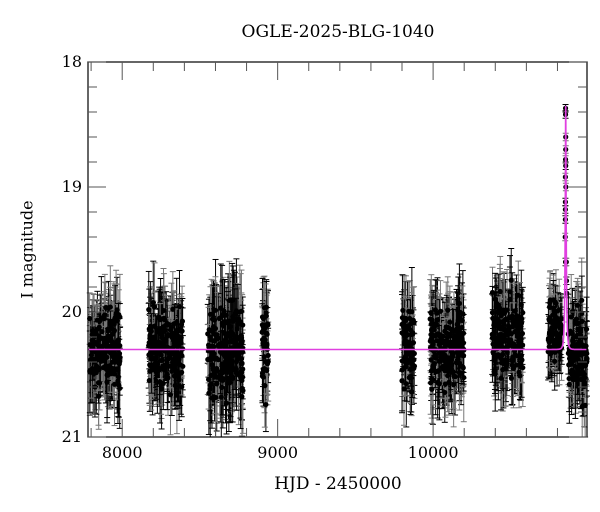 The height and width of the screenshot is (512, 600). What do you see at coordinates (71, 311) in the screenshot?
I see `y-tick-label: 20` at bounding box center [71, 311].